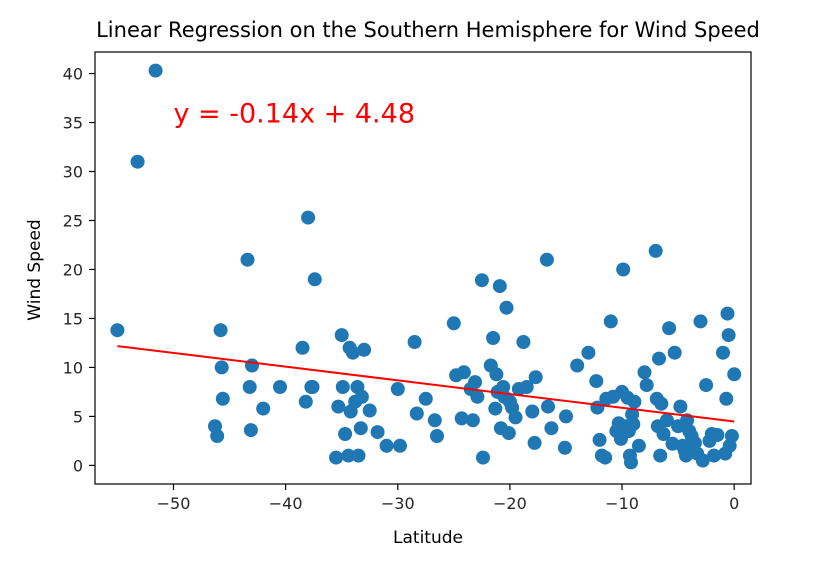 The image size is (822, 567). Describe the element at coordinates (73, 220) in the screenshot. I see `y-tick-label: 25` at that location.